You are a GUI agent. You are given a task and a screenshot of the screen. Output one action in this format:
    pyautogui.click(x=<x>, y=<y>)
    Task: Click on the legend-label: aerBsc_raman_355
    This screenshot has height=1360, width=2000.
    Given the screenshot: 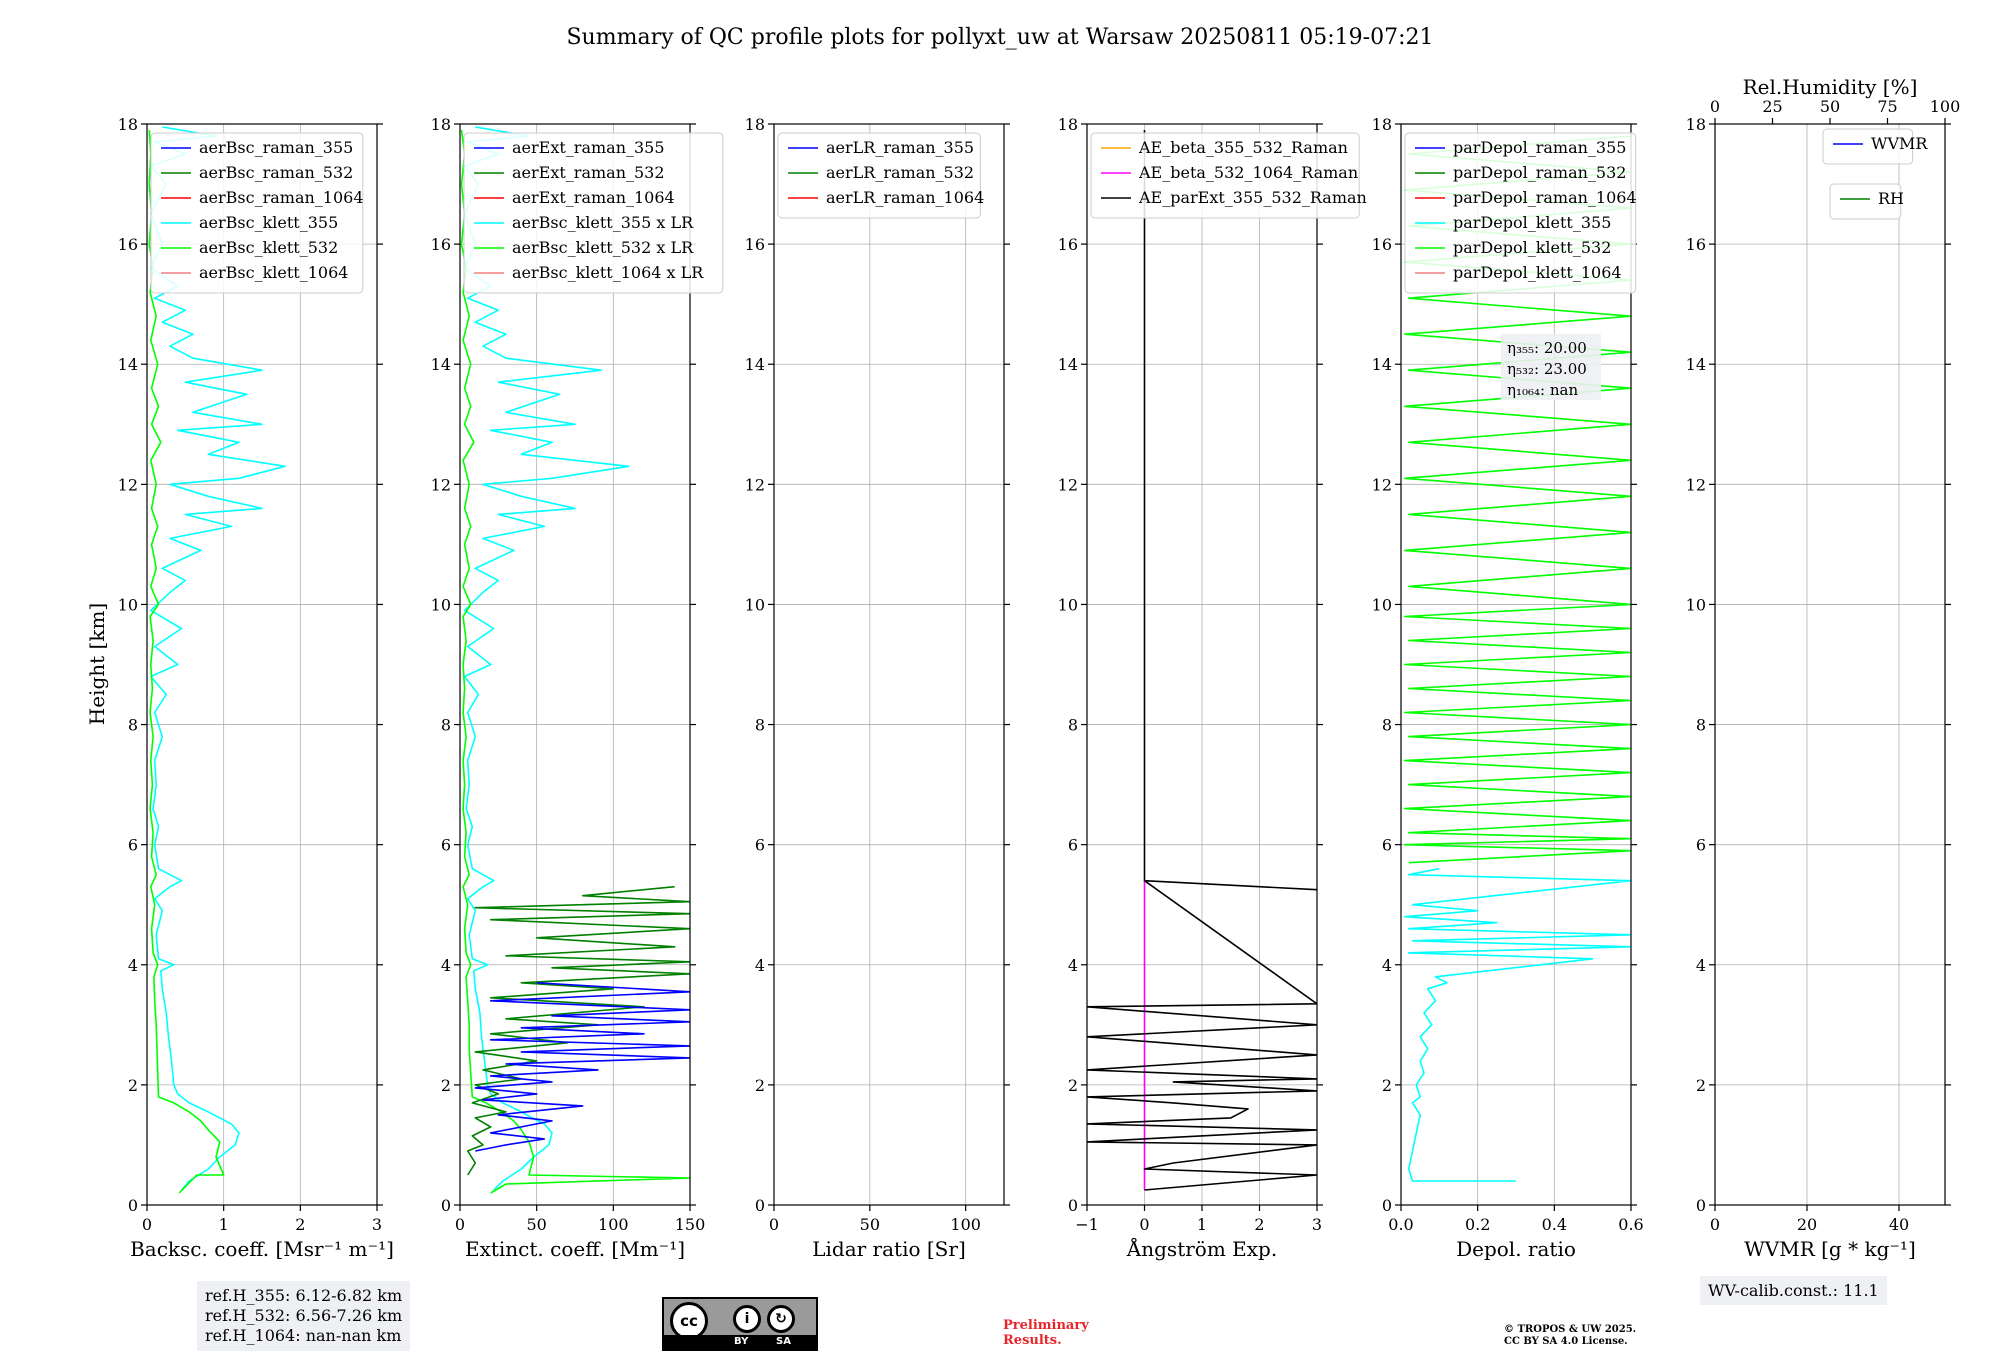 What is the action you would take?
    pyautogui.click(x=276, y=147)
    